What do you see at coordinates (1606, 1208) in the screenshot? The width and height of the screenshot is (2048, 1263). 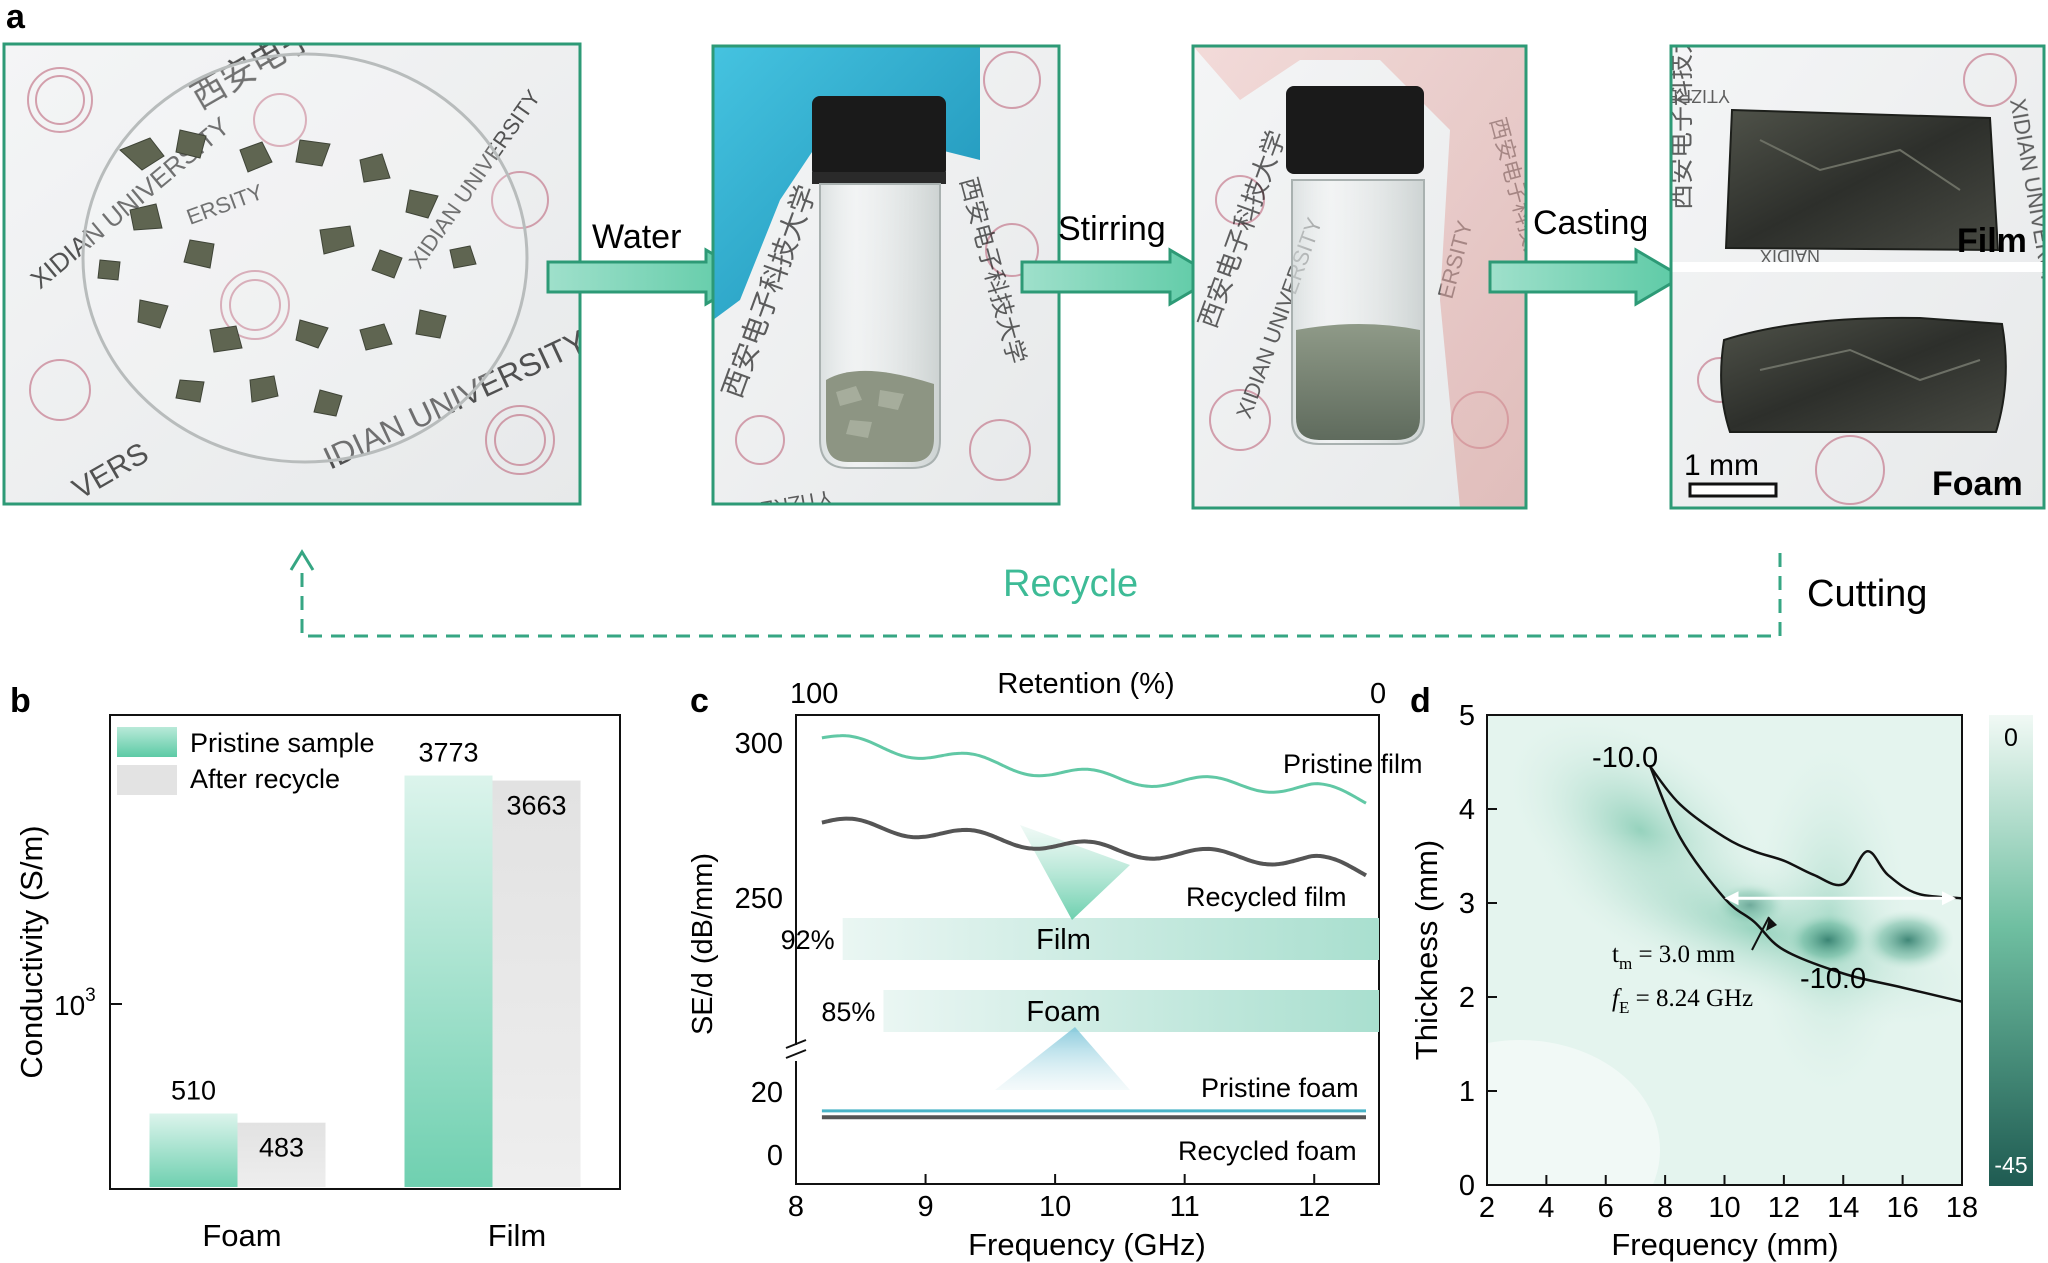 I see `x-tick-label: 6` at bounding box center [1606, 1208].